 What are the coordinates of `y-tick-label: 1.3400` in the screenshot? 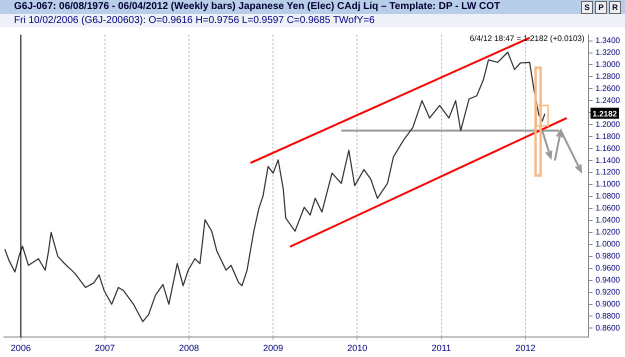 It's located at (608, 40).